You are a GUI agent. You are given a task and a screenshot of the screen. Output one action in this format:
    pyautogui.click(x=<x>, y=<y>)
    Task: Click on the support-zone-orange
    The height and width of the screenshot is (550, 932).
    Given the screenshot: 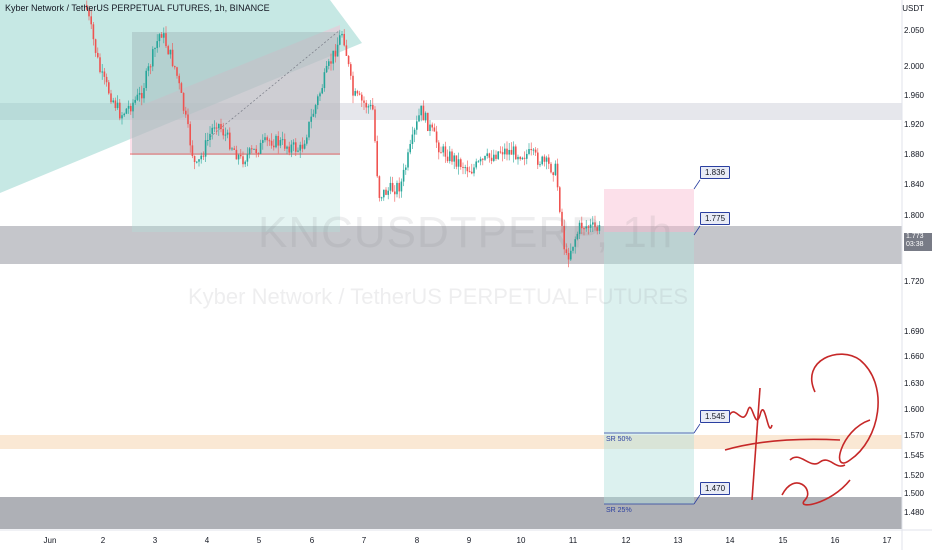 What is the action you would take?
    pyautogui.click(x=451, y=442)
    